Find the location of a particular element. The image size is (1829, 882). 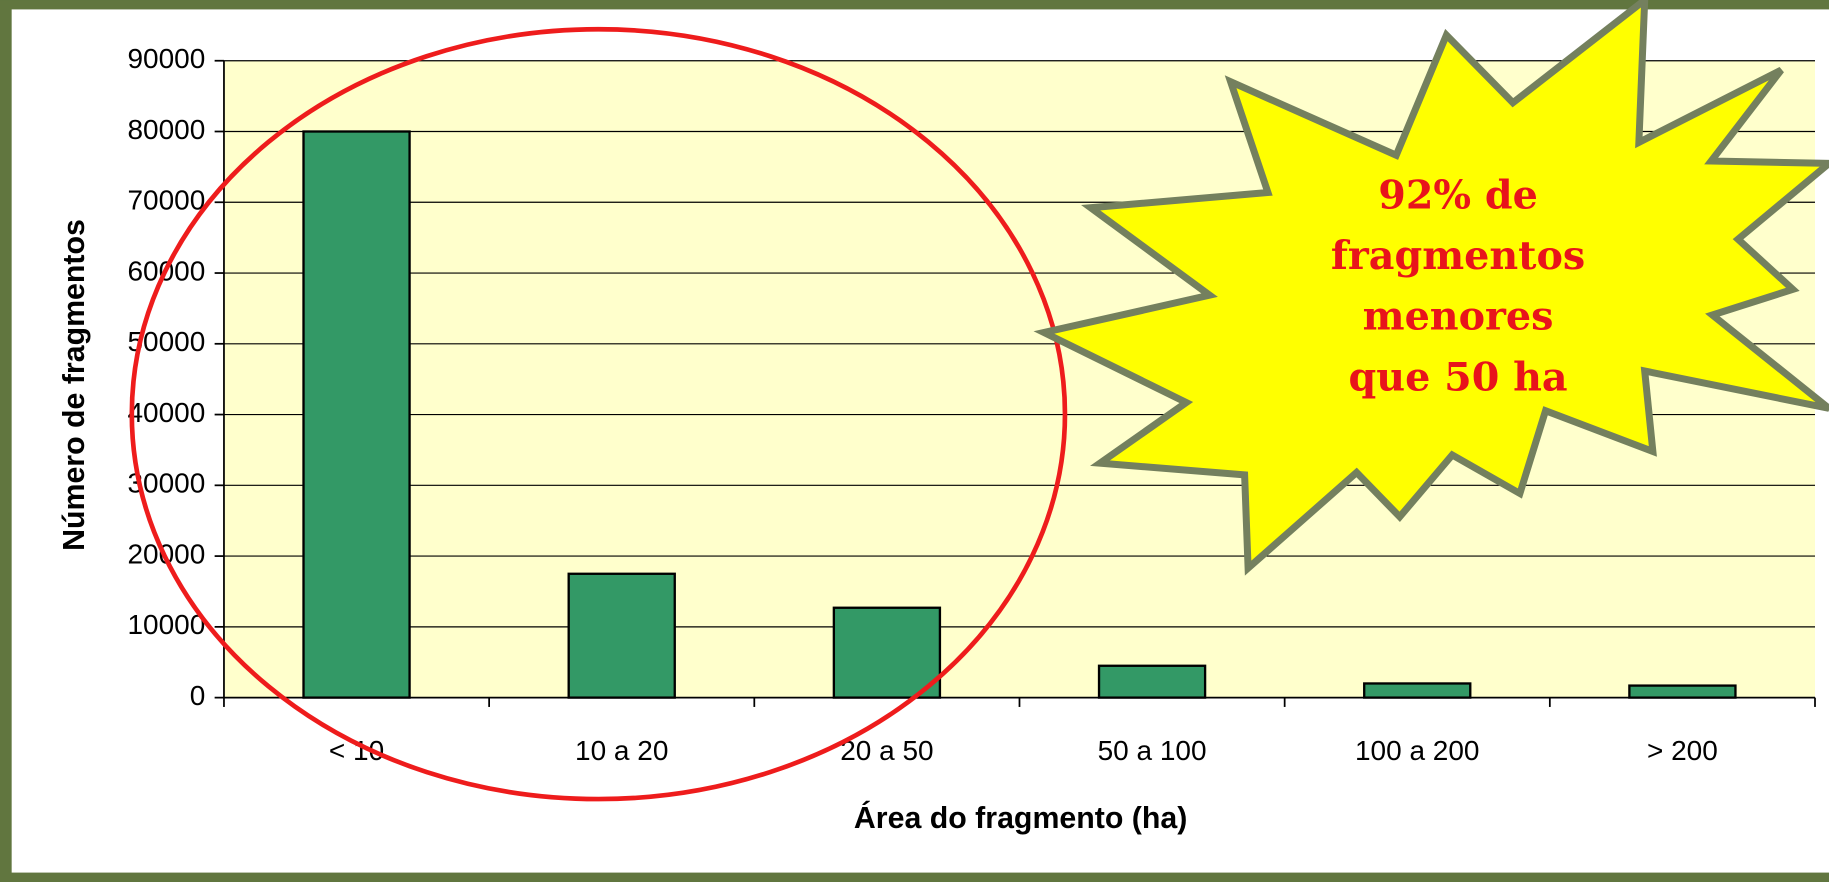

annotation-line: que 50 ha is located at coordinates (1458, 377).